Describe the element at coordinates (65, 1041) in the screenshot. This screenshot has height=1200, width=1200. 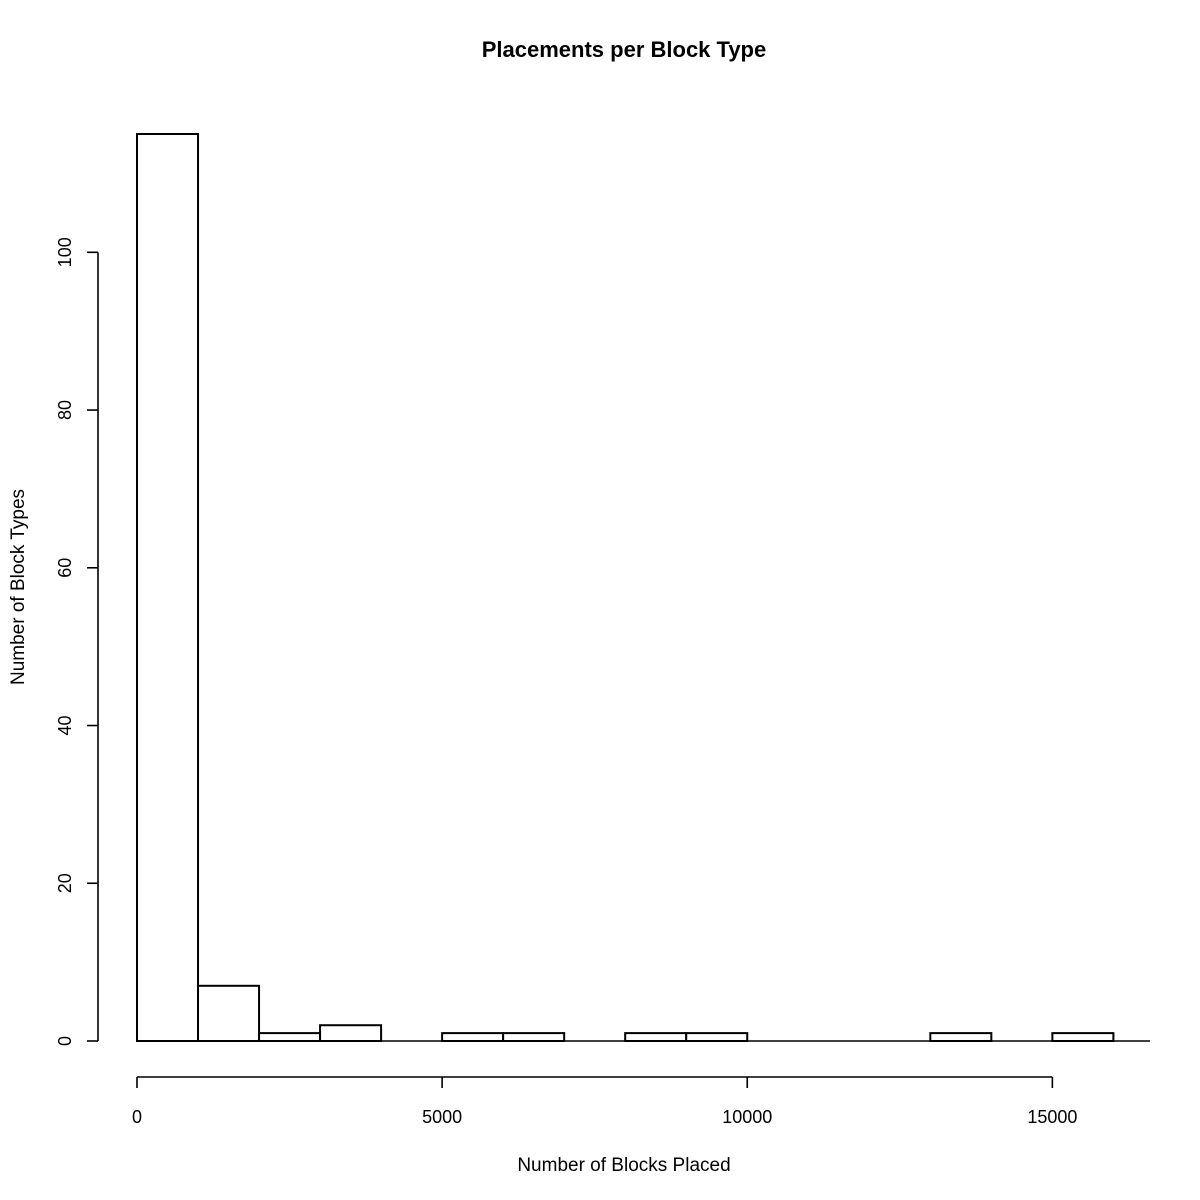
I see `y-tick-label: 0` at that location.